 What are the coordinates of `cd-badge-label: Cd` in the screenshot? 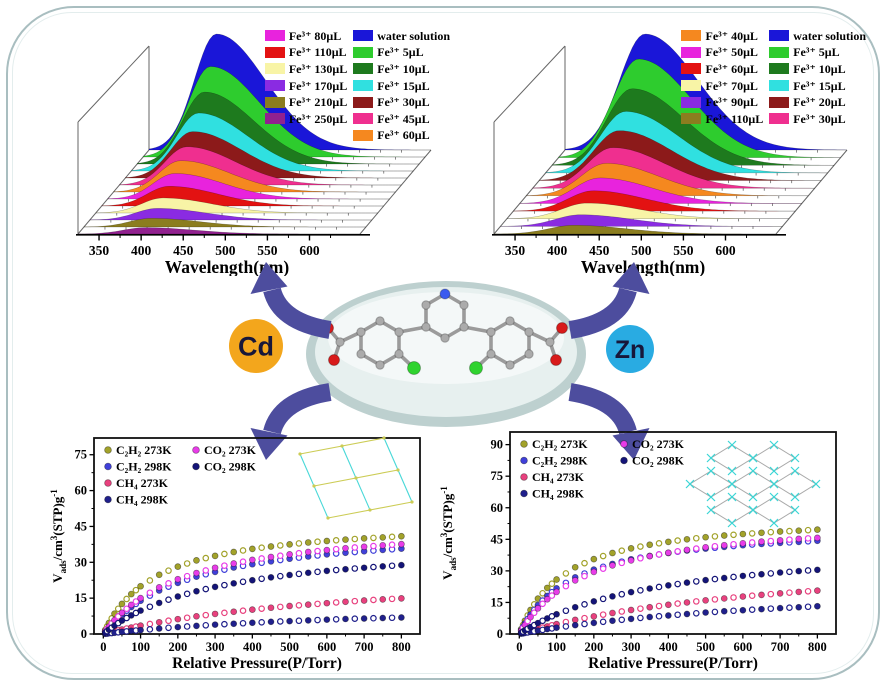 It's located at (256, 347).